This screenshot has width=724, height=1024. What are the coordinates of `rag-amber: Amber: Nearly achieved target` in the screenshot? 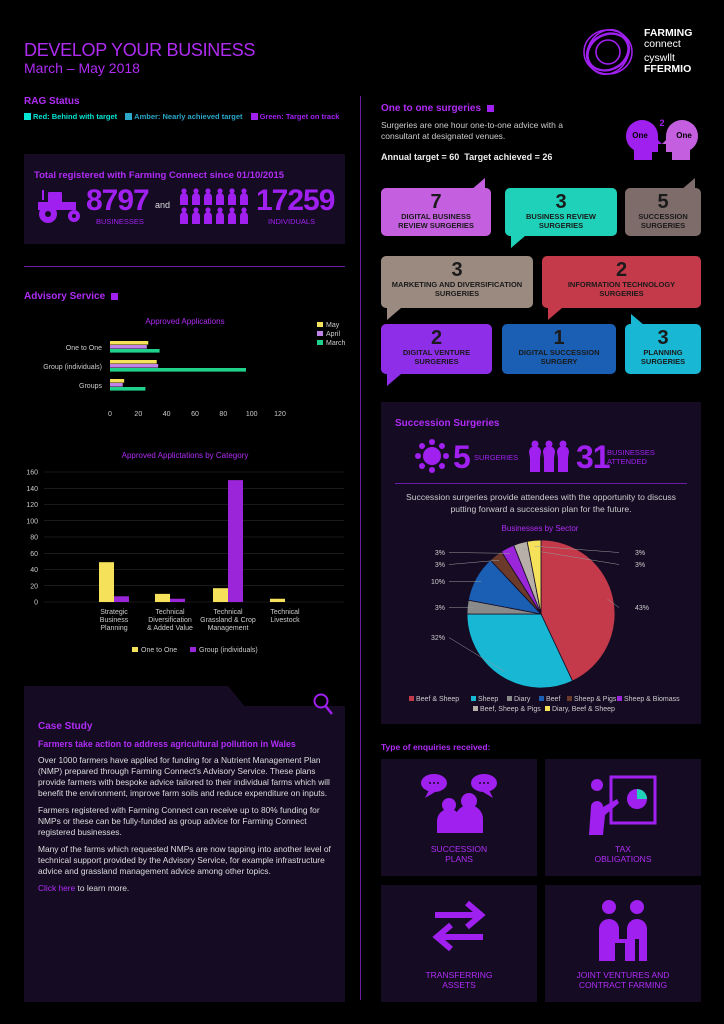 It's located at (184, 116).